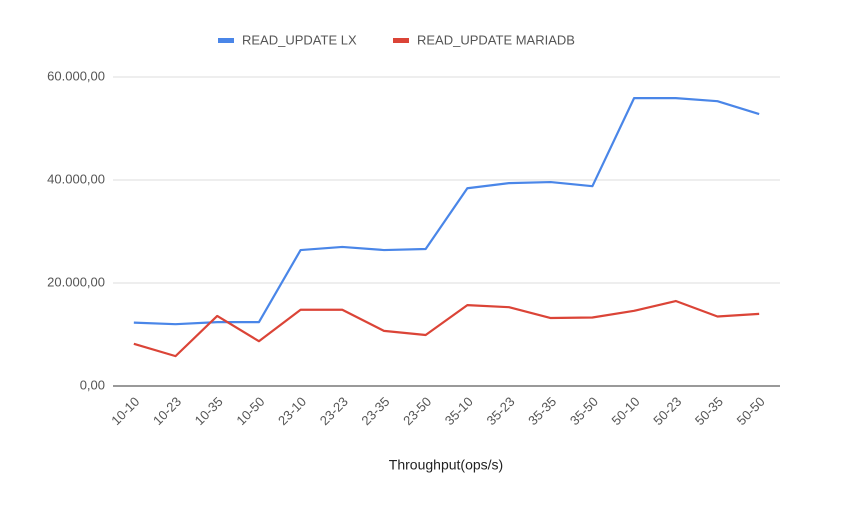 This screenshot has height=507, width=843. I want to click on x-tick-label: 10-50, so click(250, 411).